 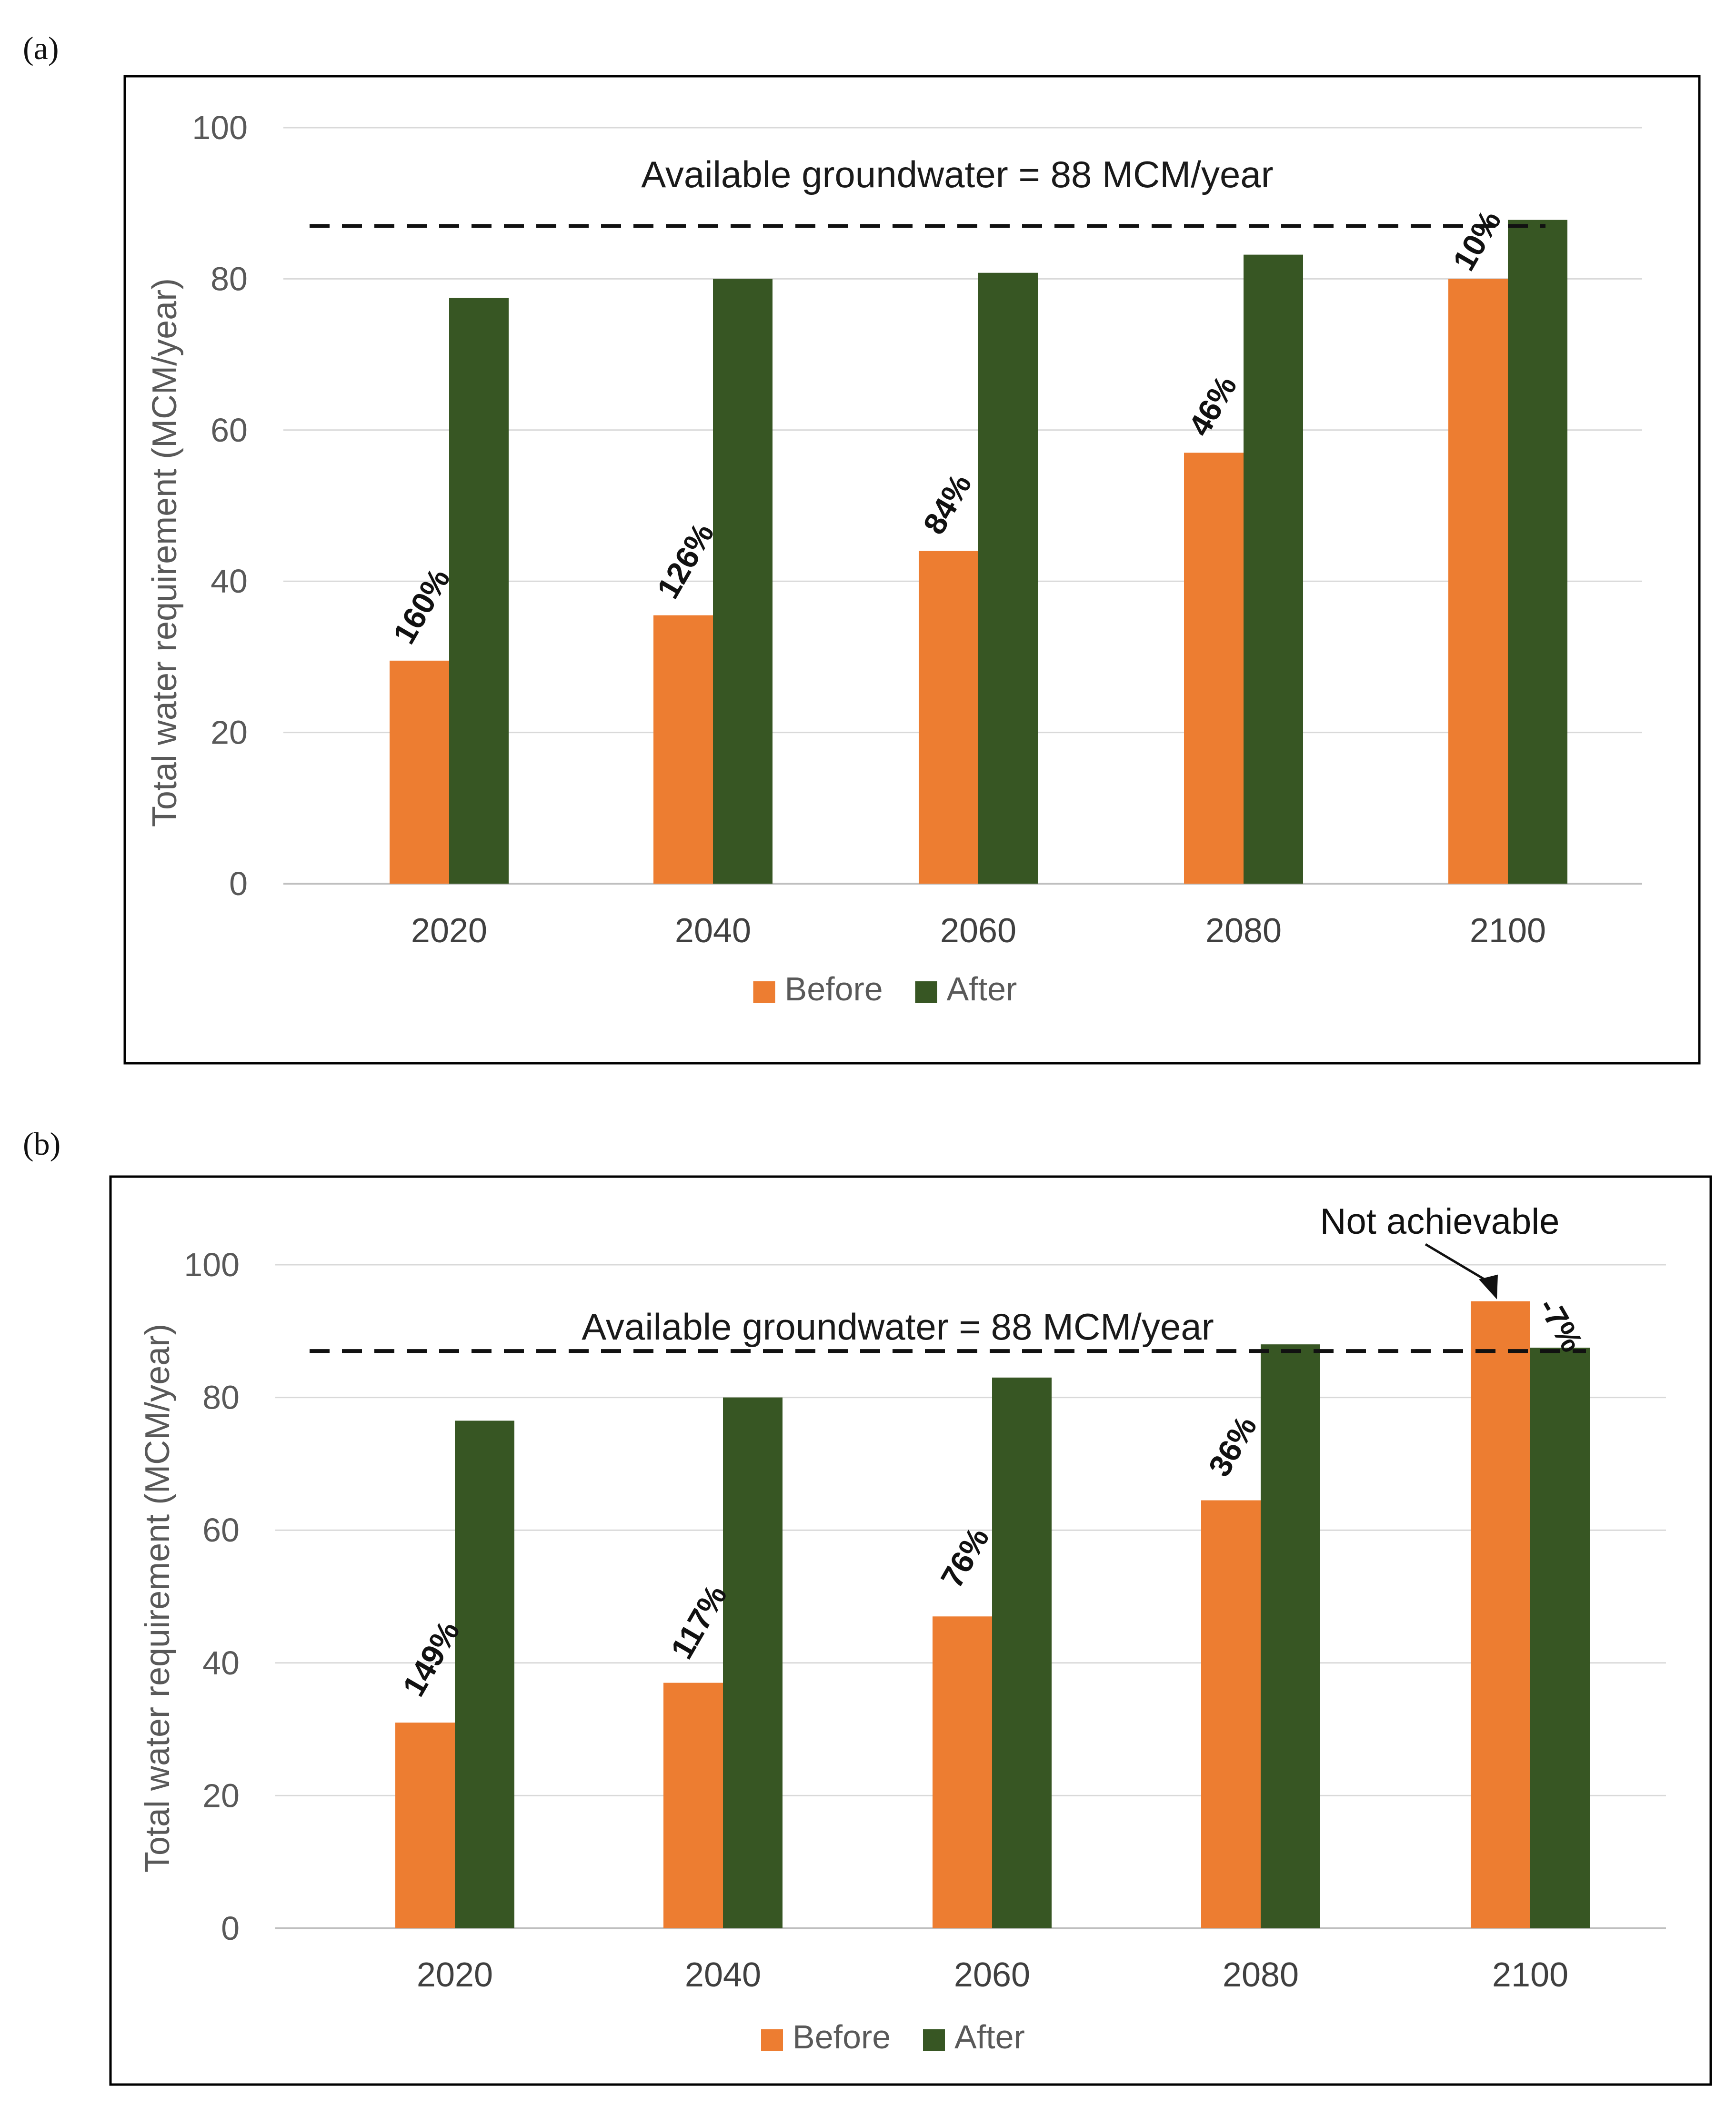 I want to click on panel-b-label: (b), so click(x=42, y=1144).